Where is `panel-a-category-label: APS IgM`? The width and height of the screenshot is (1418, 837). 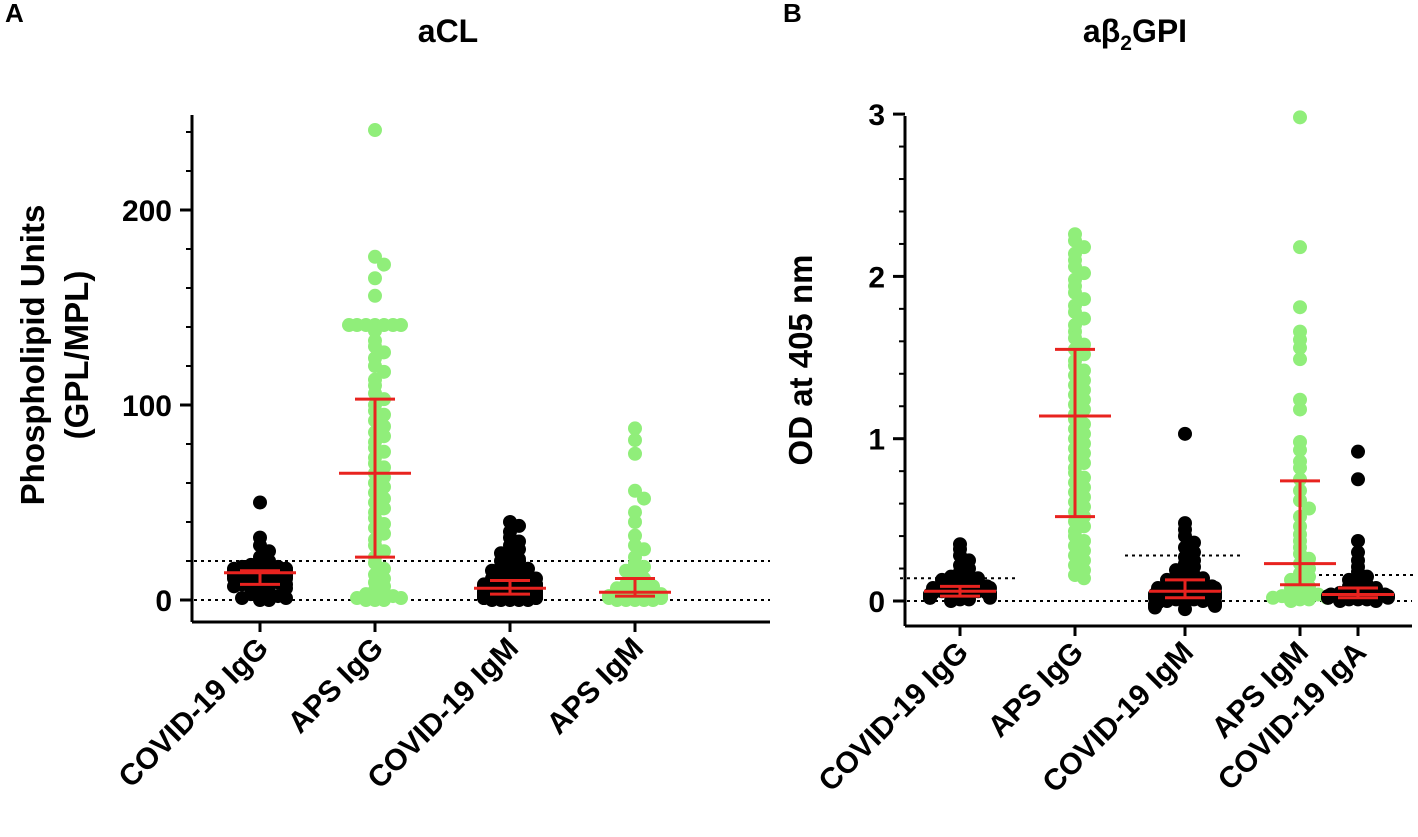 panel-a-category-label: APS IgM is located at coordinates (595, 686).